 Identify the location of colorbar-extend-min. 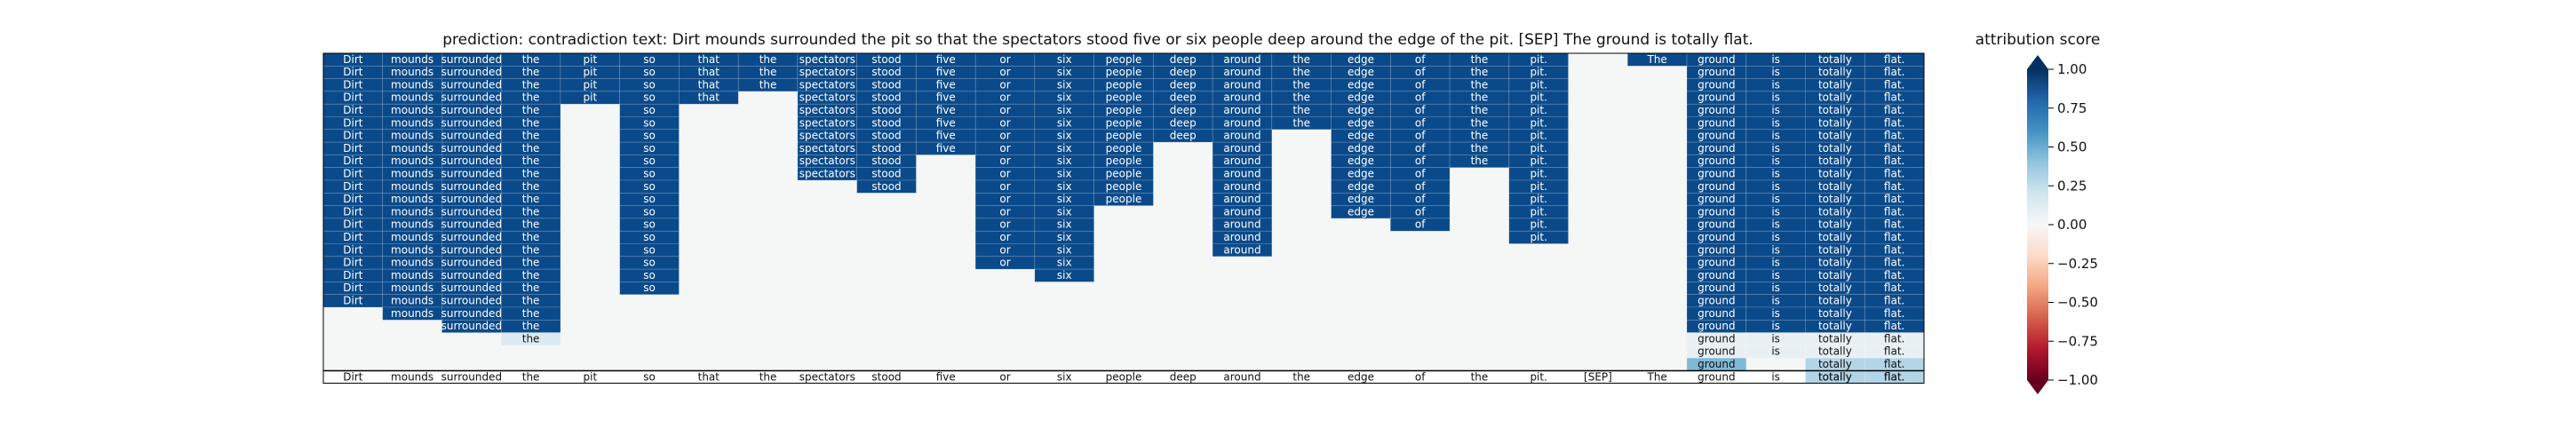
(2037, 387).